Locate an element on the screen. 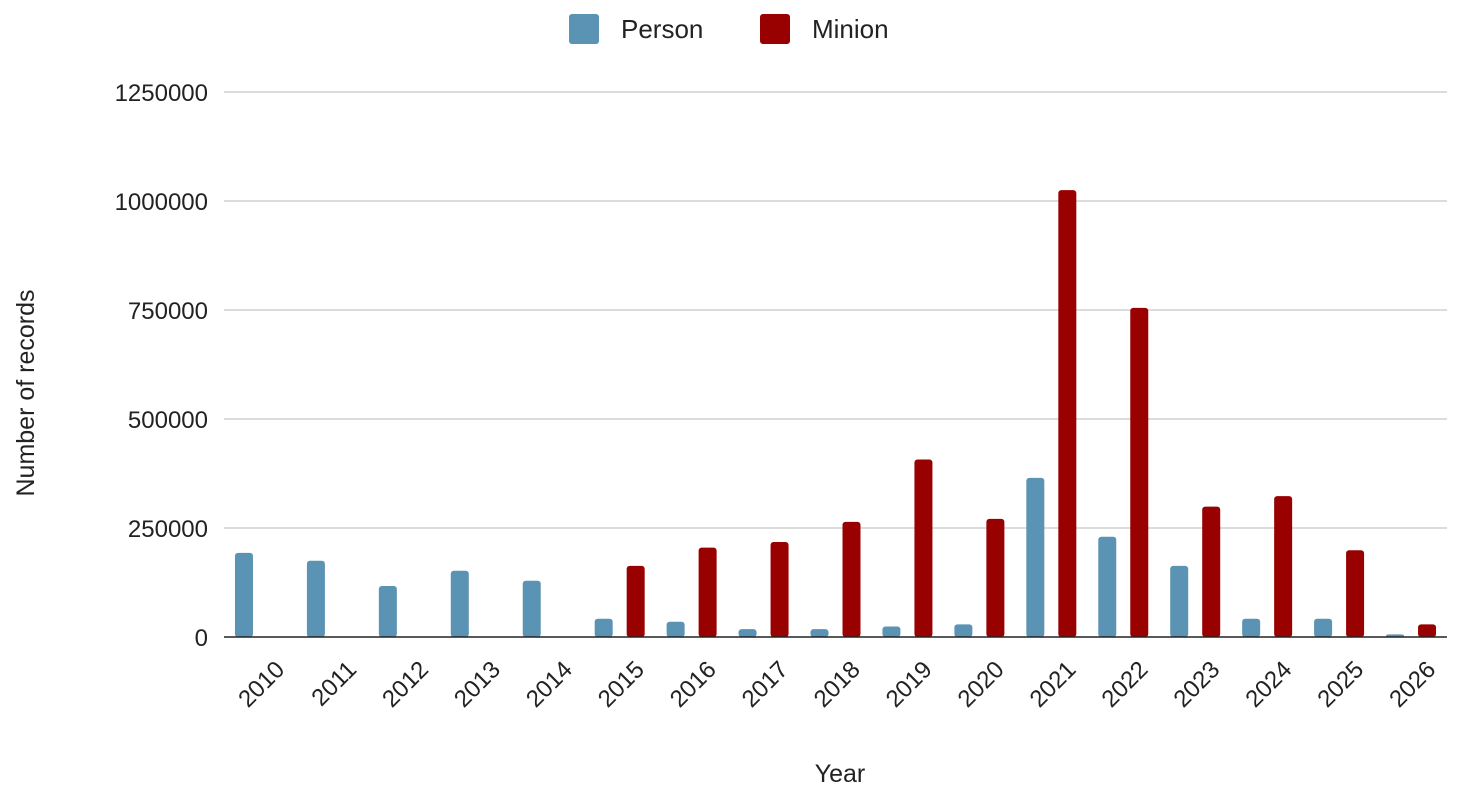 This screenshot has width=1460, height=794. bar-minion-2024 is located at coordinates (1283, 566).